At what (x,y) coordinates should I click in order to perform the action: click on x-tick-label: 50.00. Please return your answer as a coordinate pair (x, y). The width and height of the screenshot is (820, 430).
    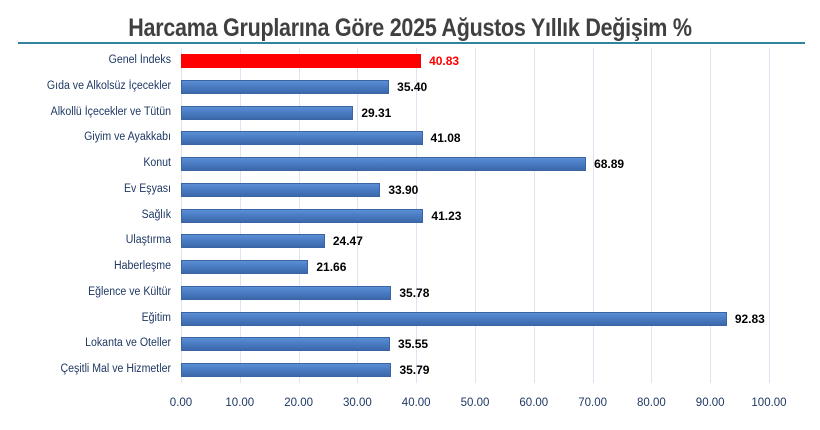
    Looking at the image, I should click on (475, 403).